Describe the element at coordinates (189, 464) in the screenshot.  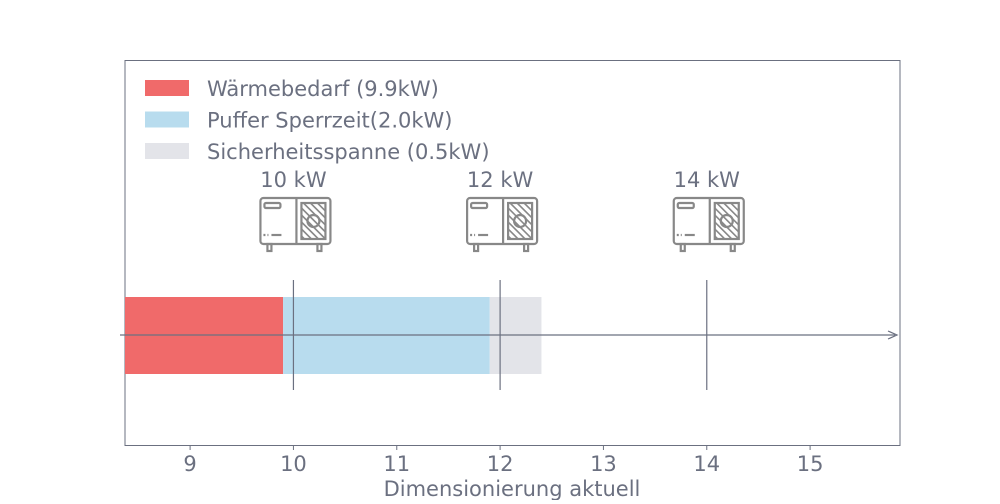
I see `x-tick-label: 9` at that location.